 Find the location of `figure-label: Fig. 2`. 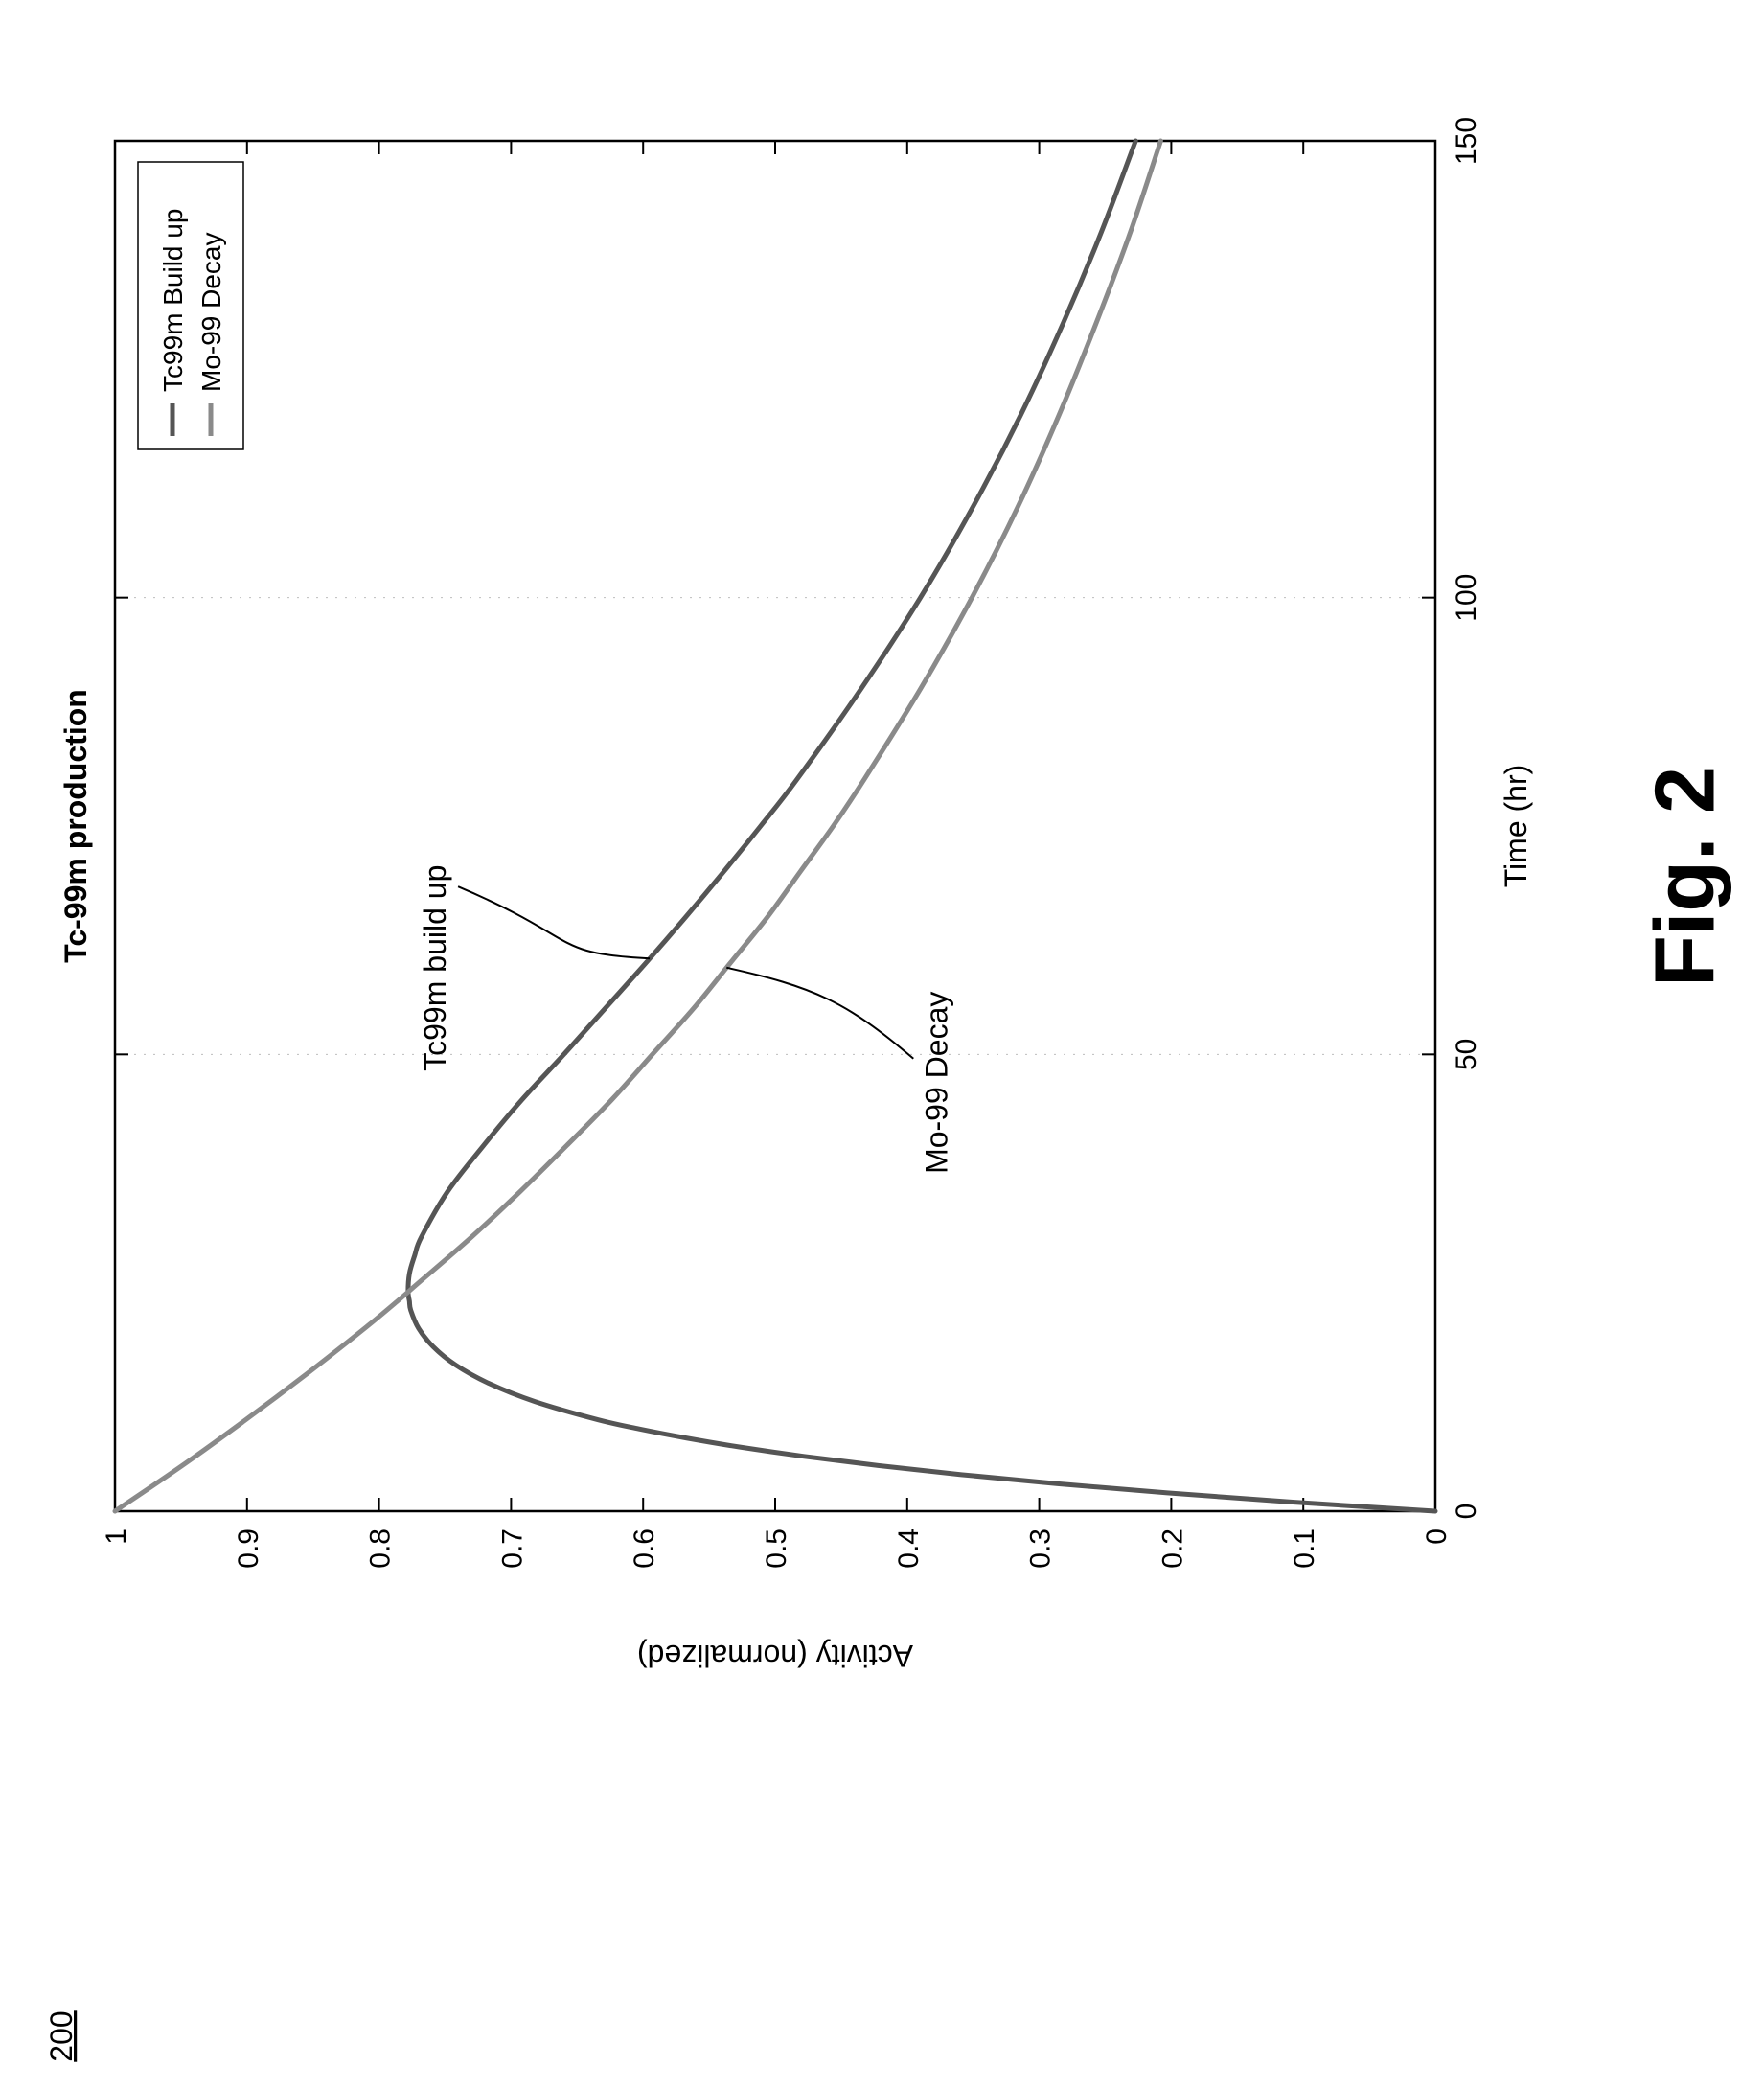

figure-label: Fig. 2 is located at coordinates (1684, 877).